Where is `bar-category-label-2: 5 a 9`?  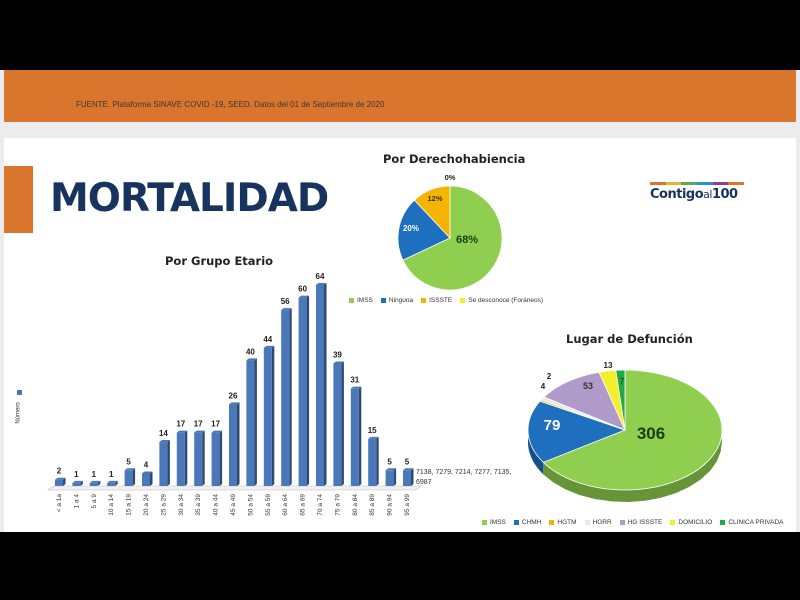
bar-category-label-2: 5 a 9 is located at coordinates (94, 501).